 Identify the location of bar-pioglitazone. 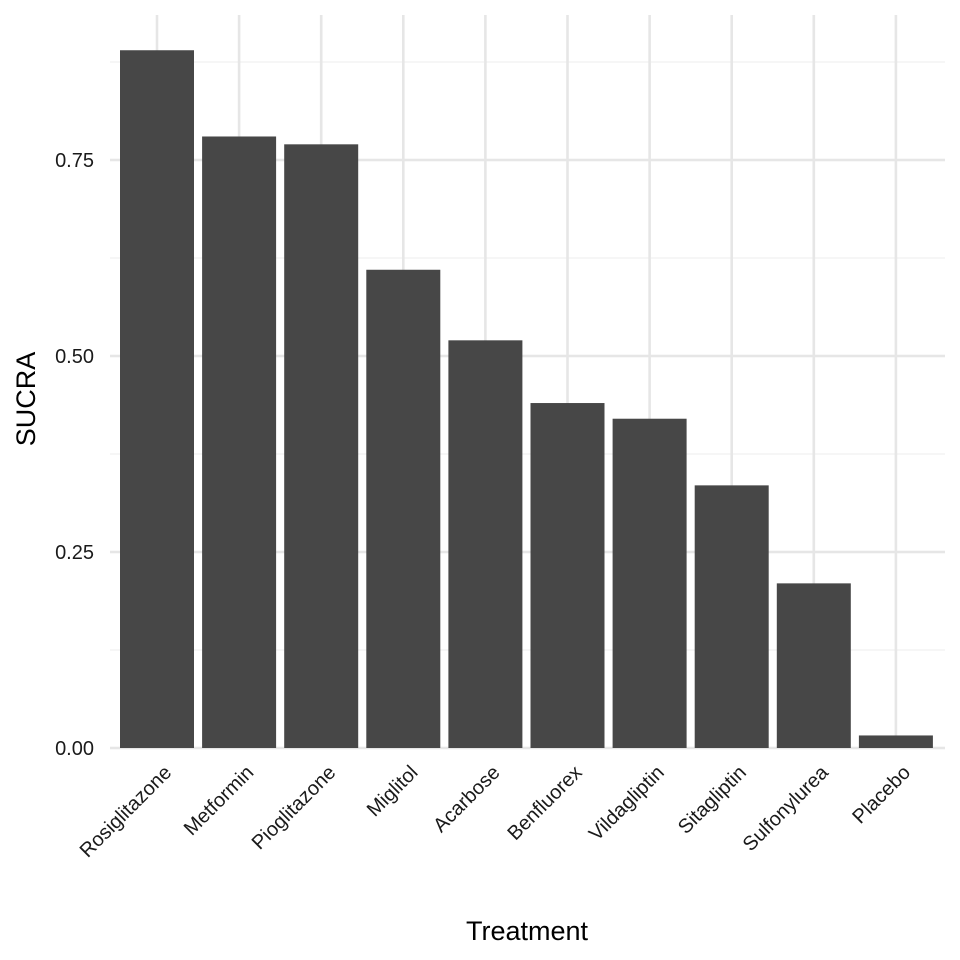
(321, 446).